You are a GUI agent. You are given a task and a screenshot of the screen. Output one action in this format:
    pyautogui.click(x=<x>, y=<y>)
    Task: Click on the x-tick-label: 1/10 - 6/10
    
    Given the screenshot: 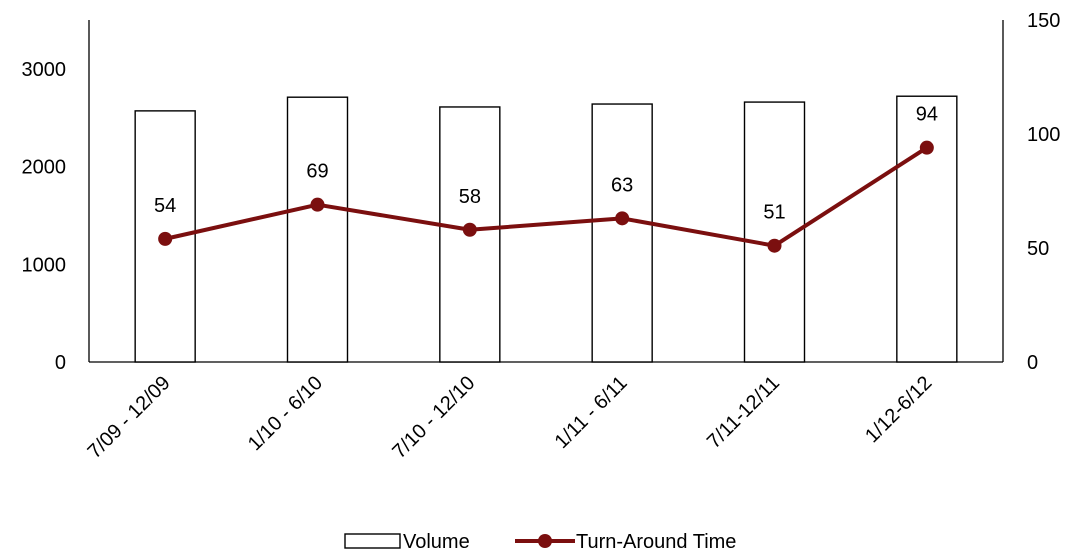 What is the action you would take?
    pyautogui.click(x=285, y=413)
    